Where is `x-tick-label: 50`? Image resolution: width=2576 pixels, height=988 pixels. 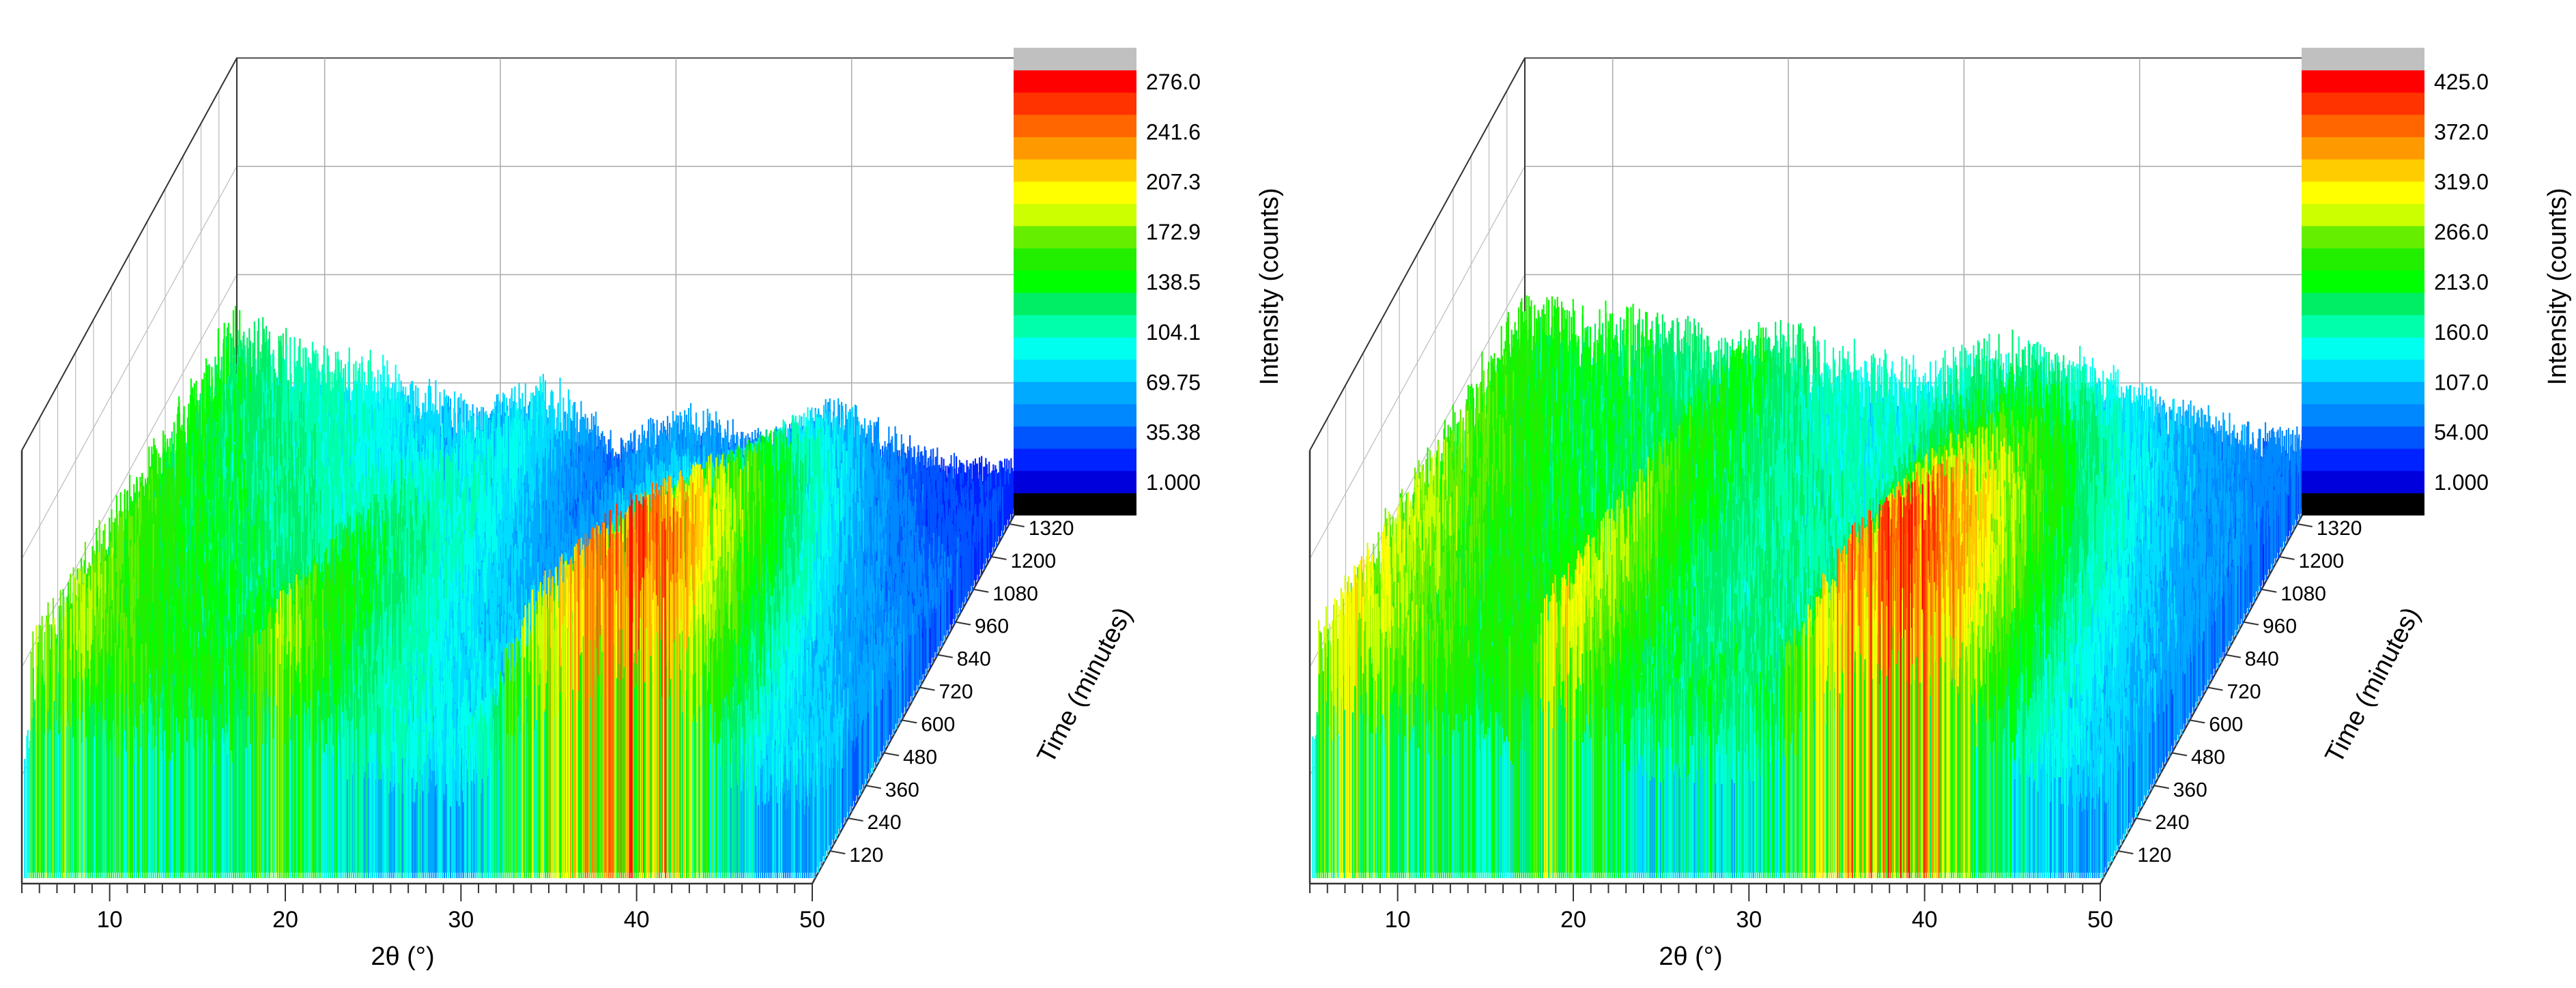 x-tick-label: 50 is located at coordinates (812, 920).